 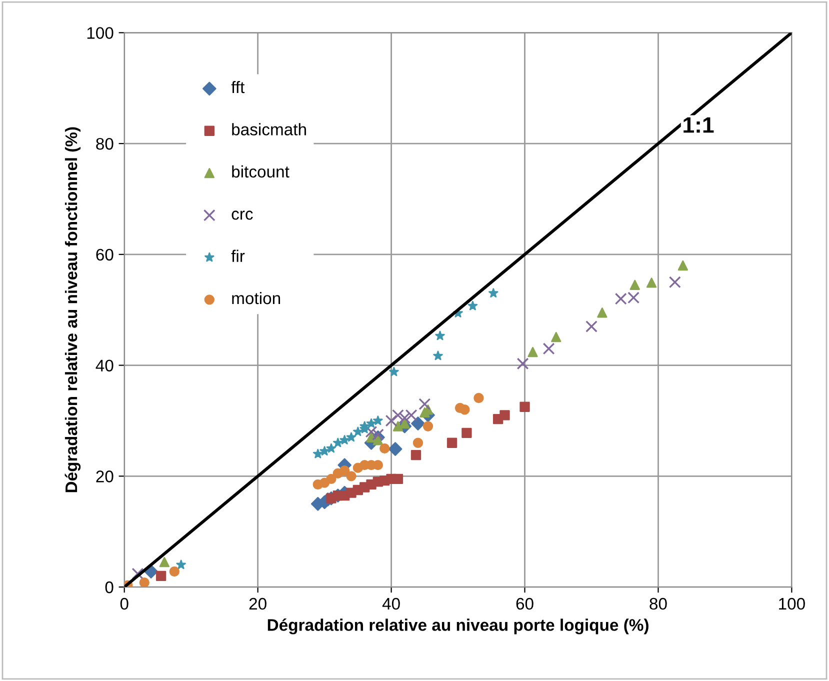 What do you see at coordinates (525, 604) in the screenshot?
I see `x-tick-label: 60` at bounding box center [525, 604].